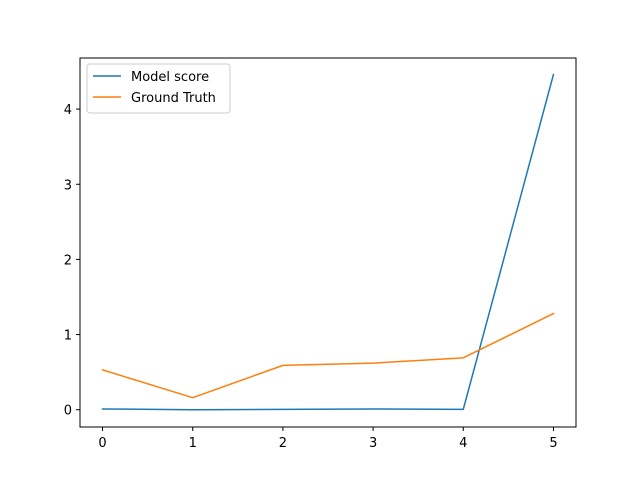 This screenshot has height=484, width=640. I want to click on x-tick-label: 1, so click(193, 443).